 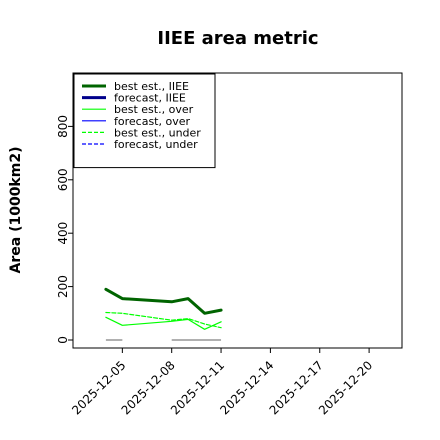 I want to click on legend-label: best est., under, so click(x=157, y=132).